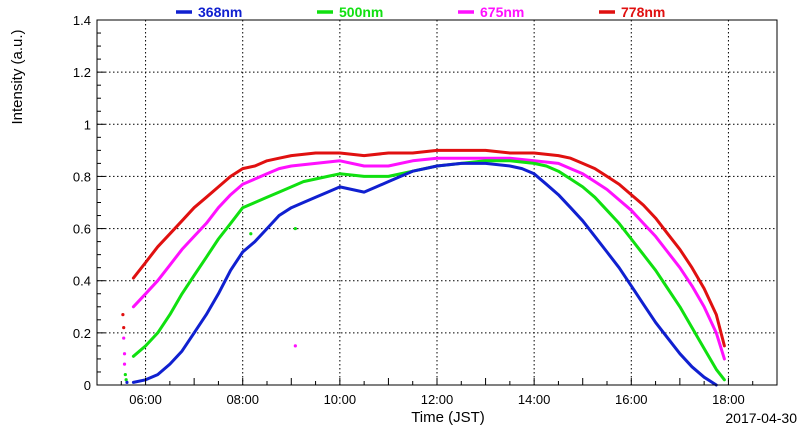  What do you see at coordinates (89, 203) in the screenshot?
I see `y-axis-ticks: 0 0.2 0.4 0.6 0.8 1 1.2 1.4` at bounding box center [89, 203].